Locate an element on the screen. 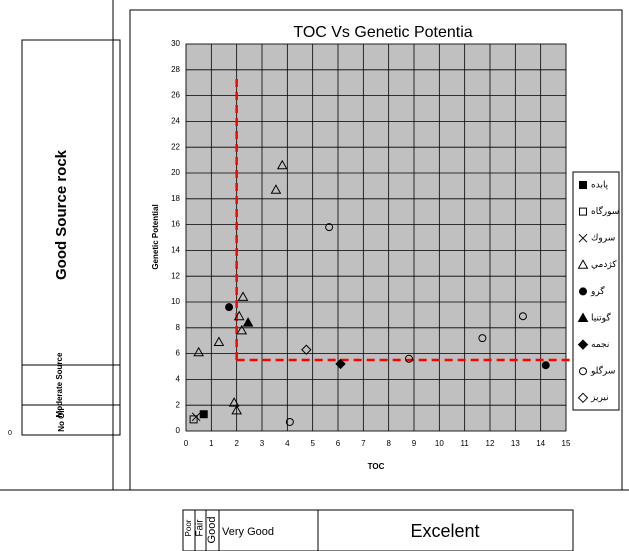 The height and width of the screenshot is (551, 629). legend-label: گرو is located at coordinates (597, 290).